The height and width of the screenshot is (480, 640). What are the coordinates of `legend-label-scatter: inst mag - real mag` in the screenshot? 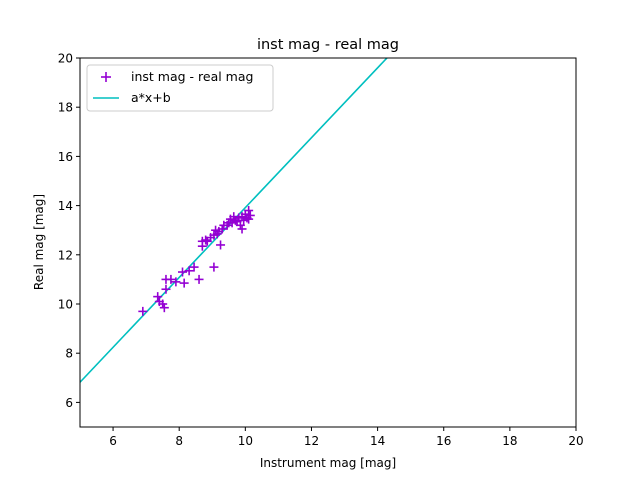 It's located at (192, 76).